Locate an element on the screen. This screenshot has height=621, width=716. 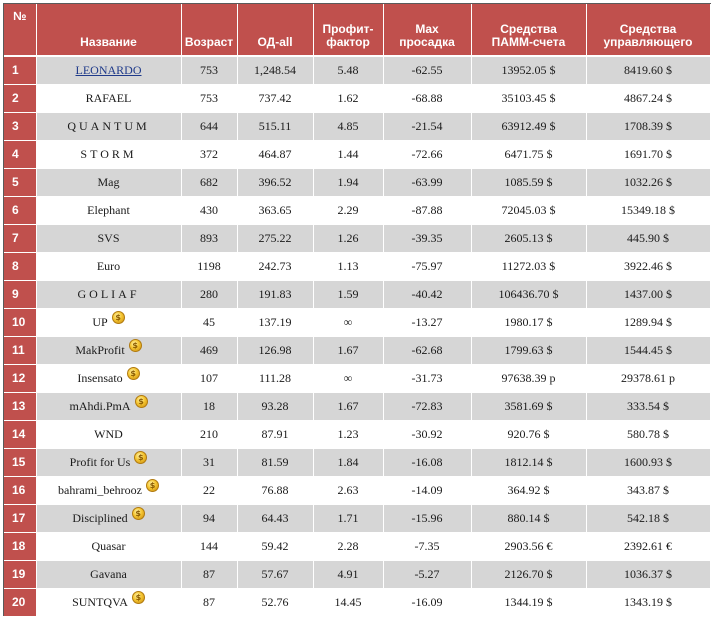
account-age: 430 is located at coordinates (209, 210).